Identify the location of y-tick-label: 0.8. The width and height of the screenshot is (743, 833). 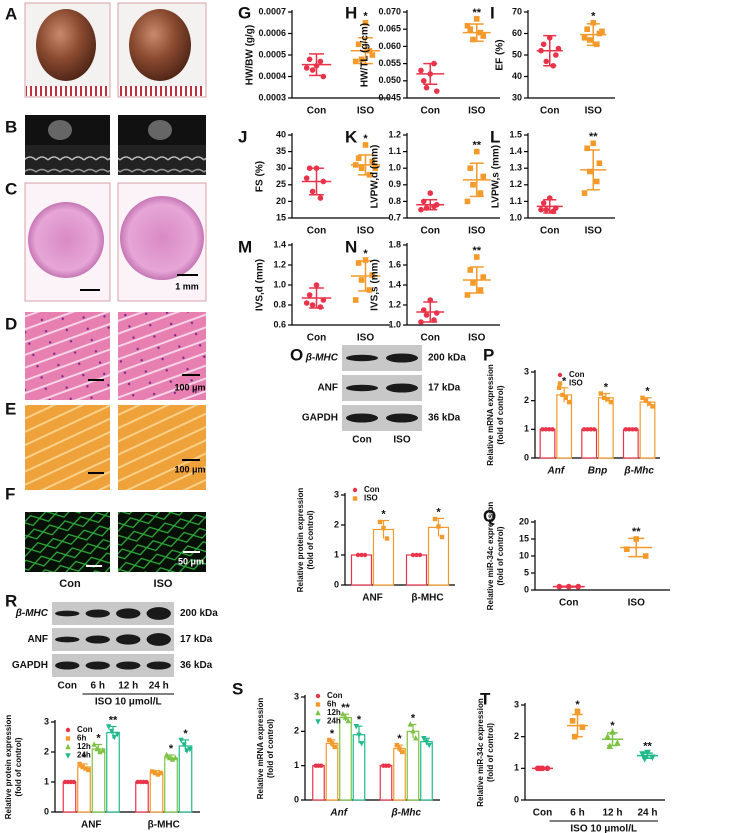
(279, 304).